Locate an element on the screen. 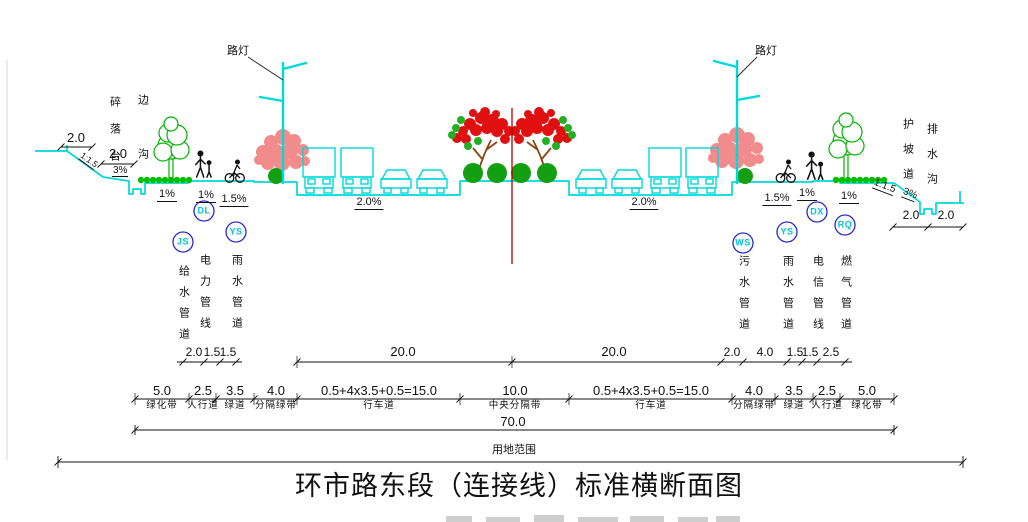 The width and height of the screenshot is (1028, 522). pipe-label-telecom: 电信管线 is located at coordinates (817, 297).